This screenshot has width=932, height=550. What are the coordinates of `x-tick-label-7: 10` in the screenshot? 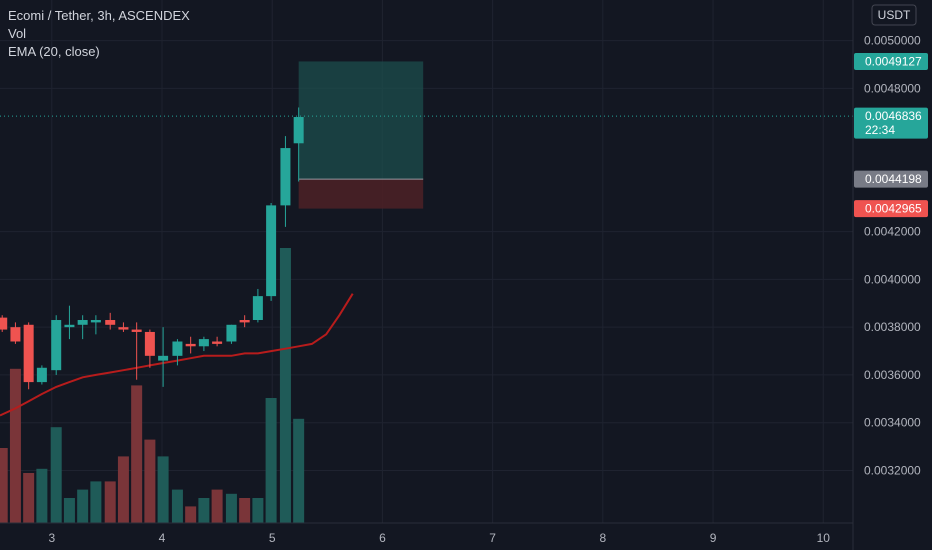 It's located at (824, 538).